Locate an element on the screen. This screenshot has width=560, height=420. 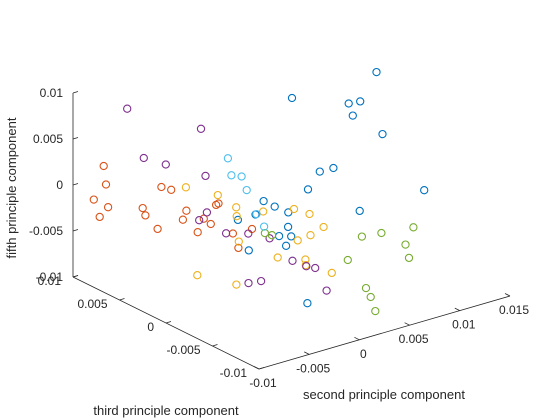
y-tick-label: 0.01 is located at coordinates (50, 281).